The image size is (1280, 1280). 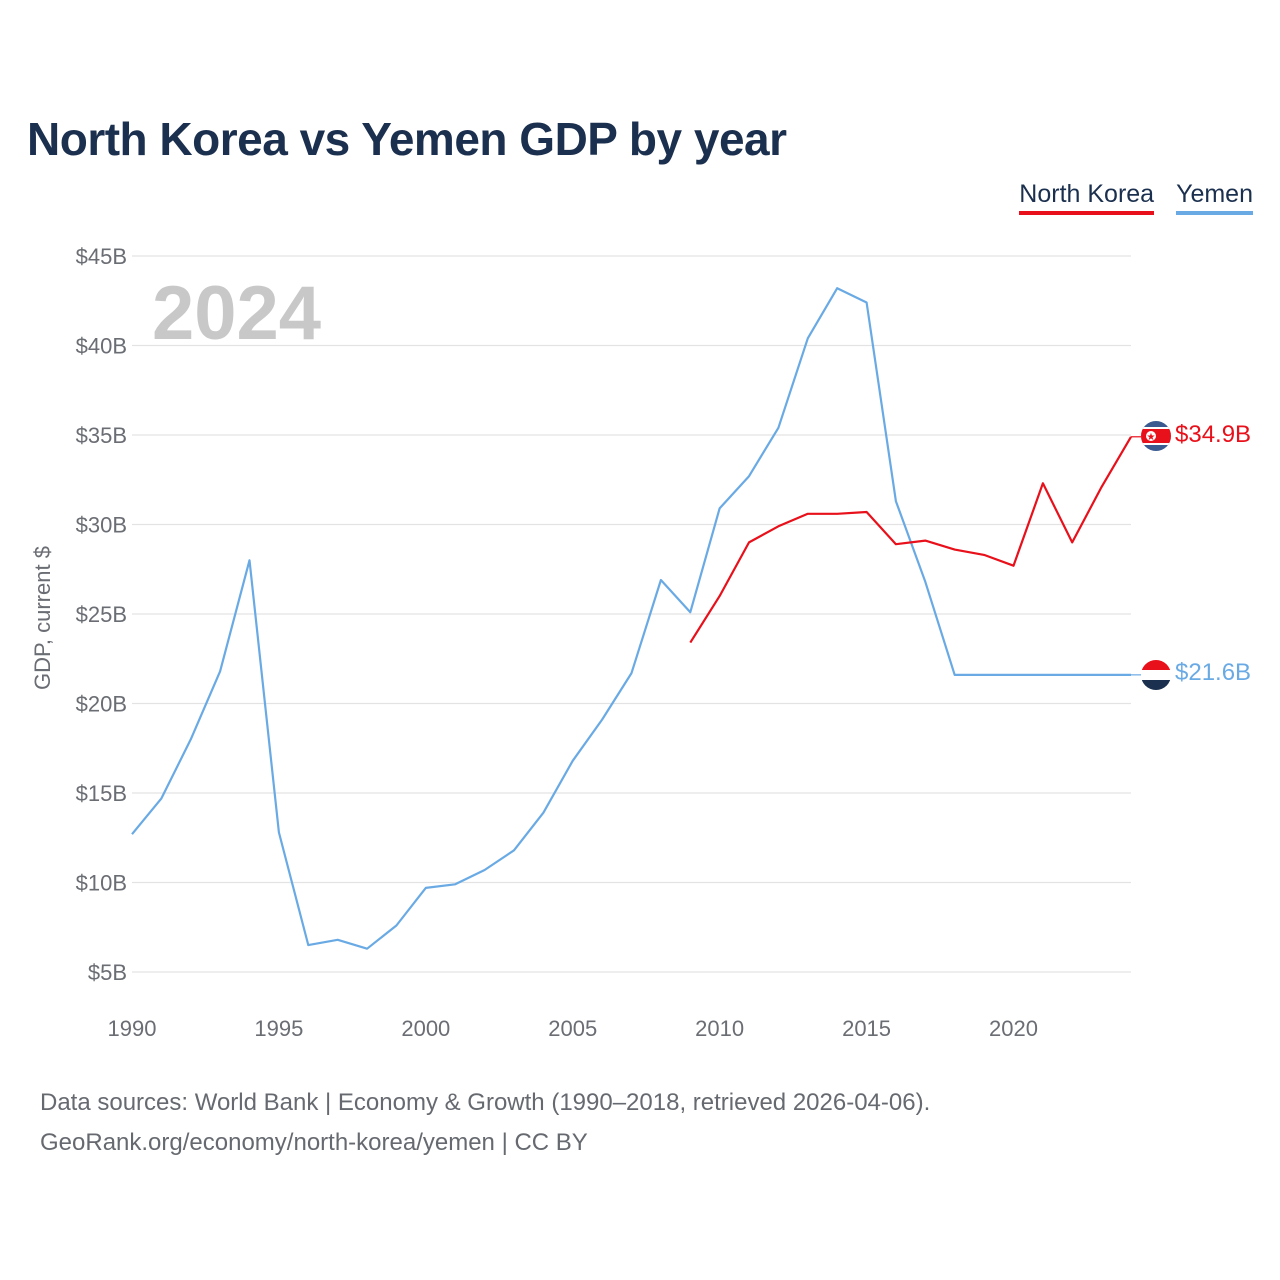 I want to click on y-axis-ticks: $5B $10B $15B $20B $25B $30B $35B $40B $45B, so click(x=101, y=614).